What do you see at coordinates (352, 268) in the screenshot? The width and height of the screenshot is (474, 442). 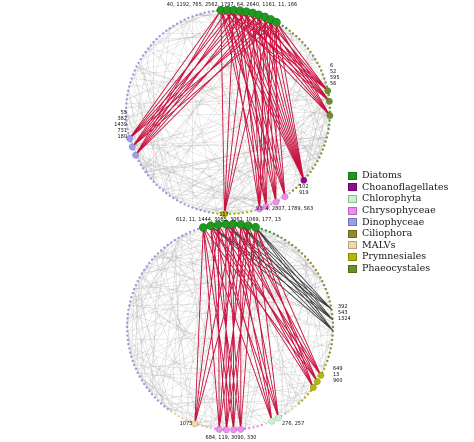 I see `legend-swatch-phaeocystales` at bounding box center [352, 268].